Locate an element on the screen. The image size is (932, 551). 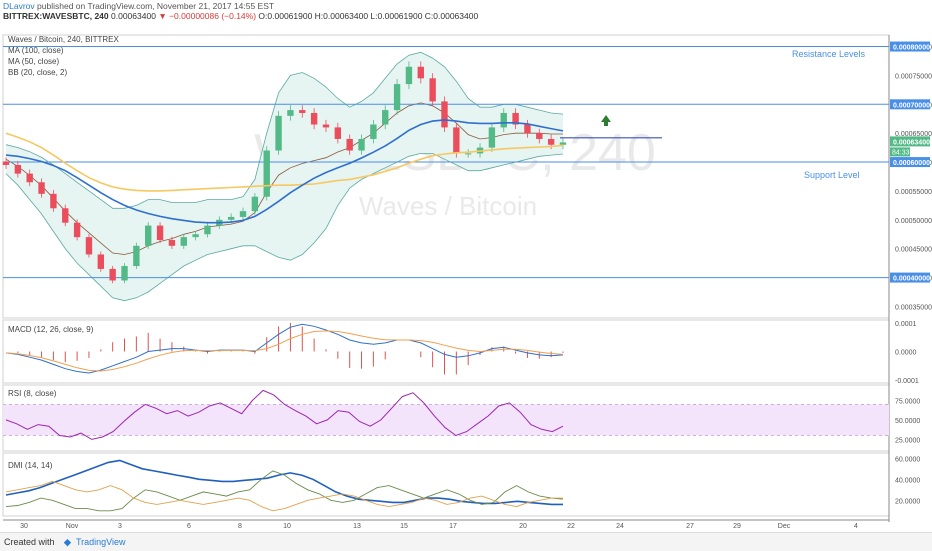
di-plus-line is located at coordinates (284, 491).